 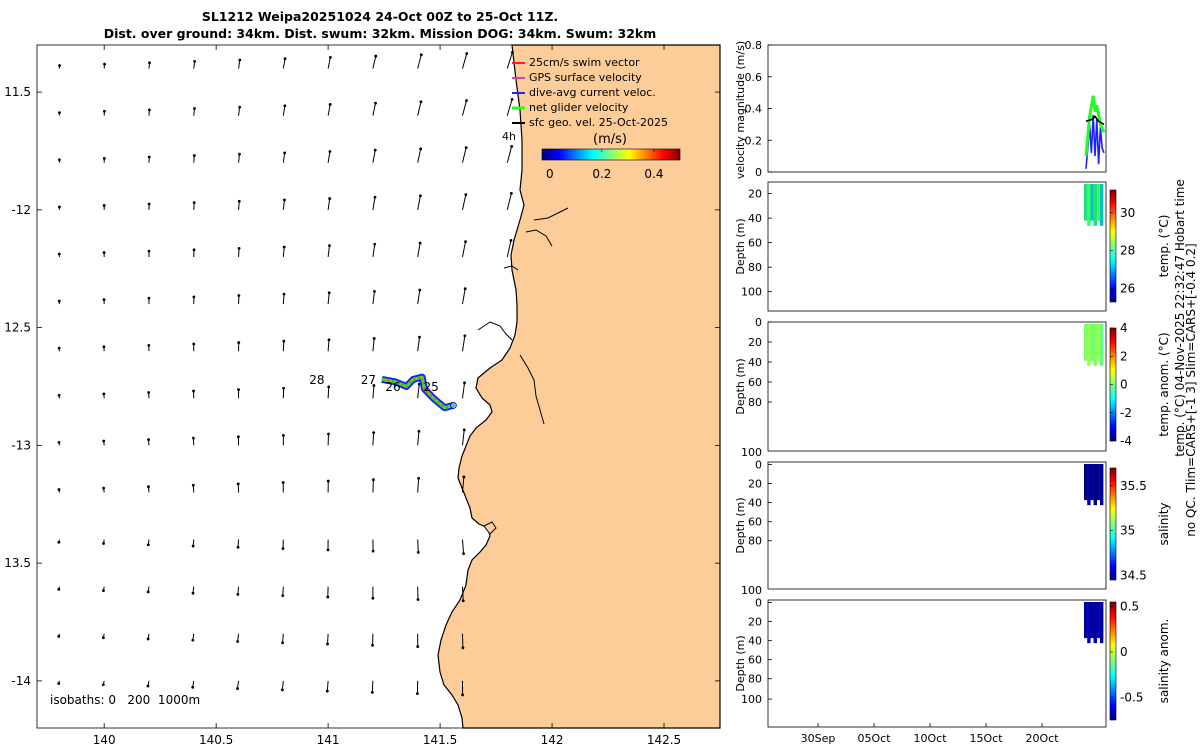 I want to click on time-tick-label: 30Sep, so click(x=818, y=738).